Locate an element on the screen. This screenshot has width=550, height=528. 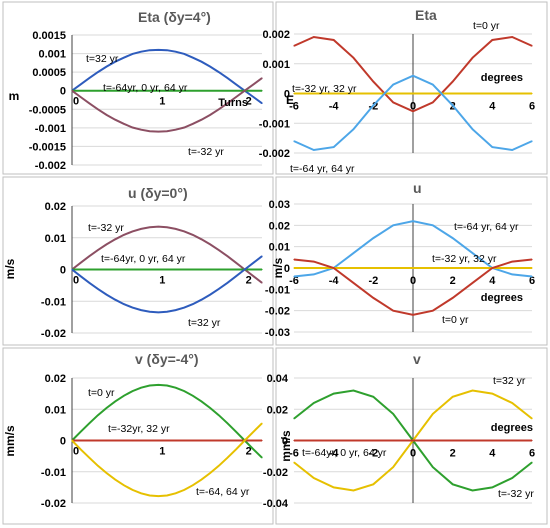
x-tick-label: -6 is located at coordinates (294, 107).